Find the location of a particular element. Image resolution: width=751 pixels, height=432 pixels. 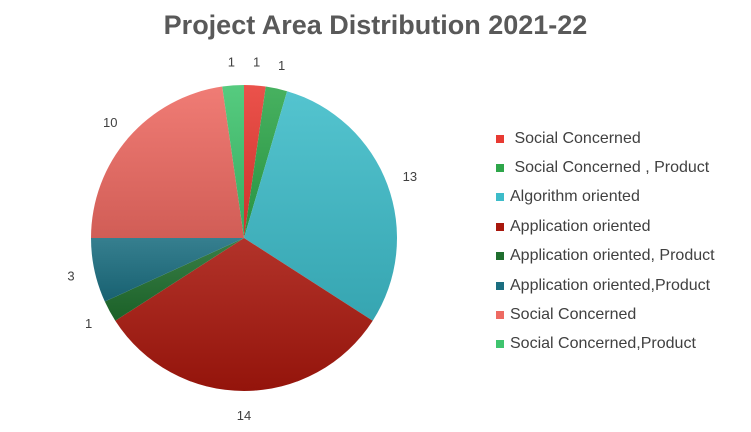

data-label: 10 is located at coordinates (110, 122).